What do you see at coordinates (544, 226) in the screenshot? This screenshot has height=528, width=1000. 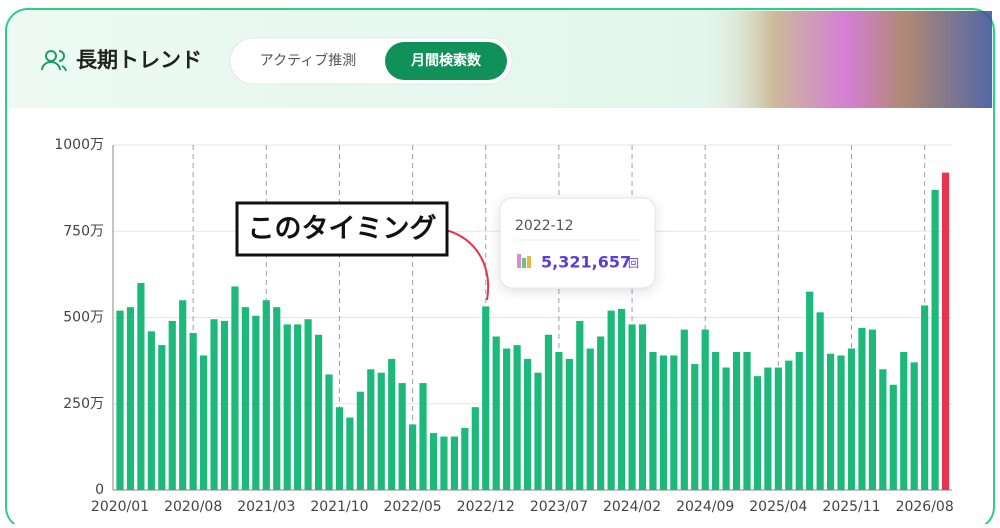 I see `tooltip-date: 2022-12` at bounding box center [544, 226].